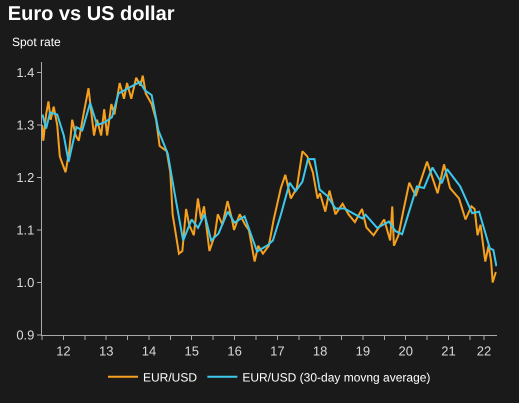  What do you see at coordinates (25, 178) in the screenshot?
I see `y-tick-label: 1.2` at bounding box center [25, 178].